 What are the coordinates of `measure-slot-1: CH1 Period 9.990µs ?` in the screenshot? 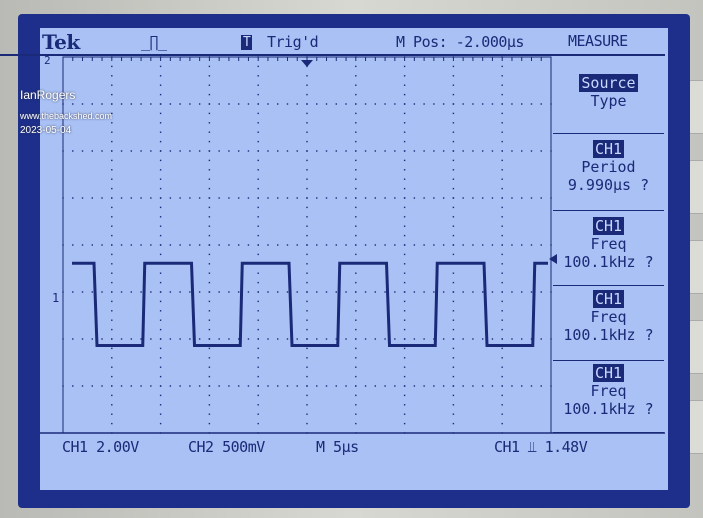 It's located at (608, 171).